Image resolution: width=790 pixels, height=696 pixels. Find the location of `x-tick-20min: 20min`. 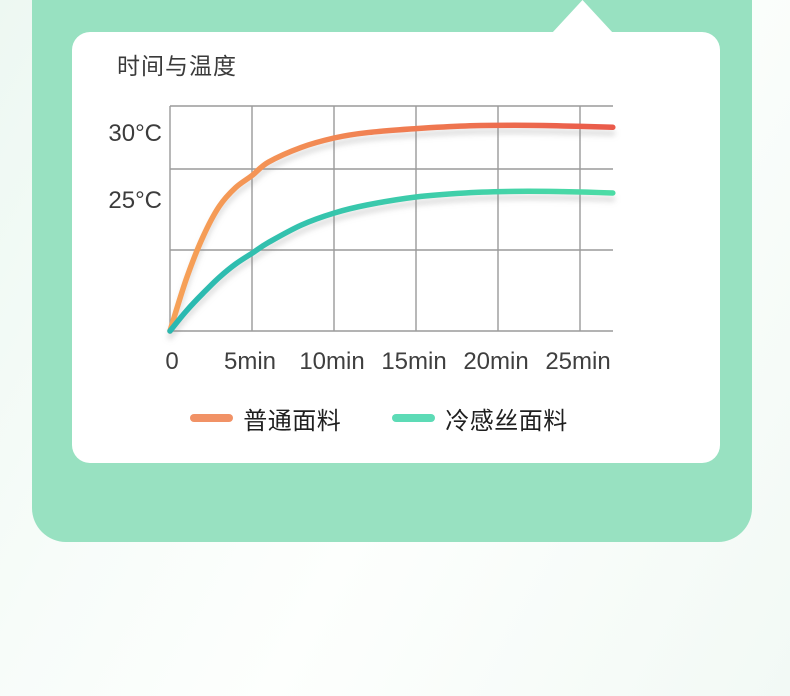

x-tick-20min: 20min is located at coordinates (496, 361).